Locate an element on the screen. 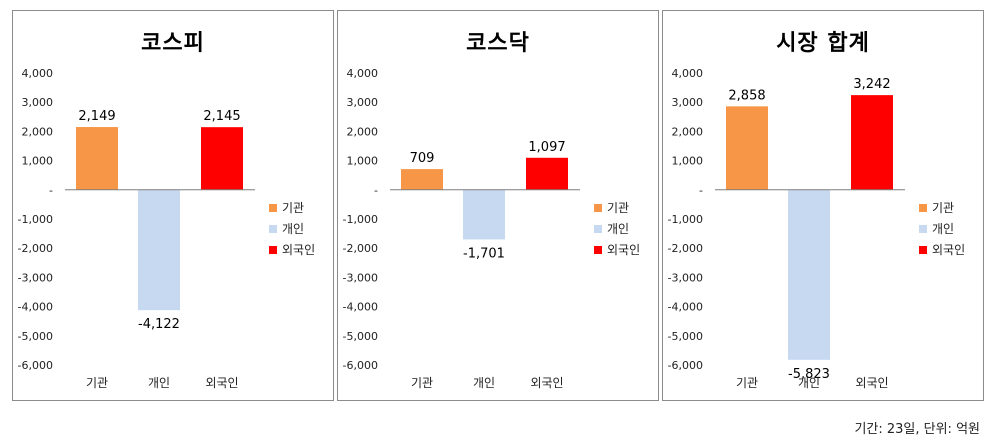  data-label: 1,097 is located at coordinates (546, 147).